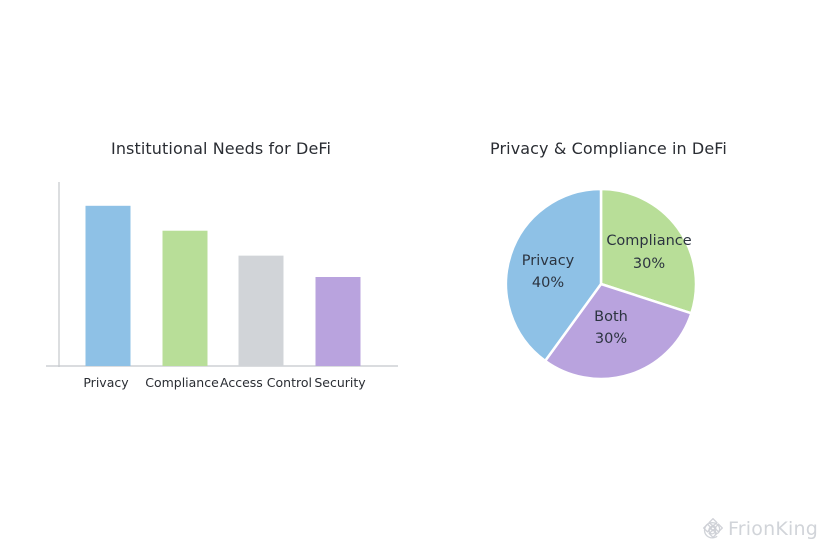 The height and width of the screenshot is (552, 828). What do you see at coordinates (608, 148) in the screenshot?
I see `pie-chart-title: Privacy & Compliance in DeFi` at bounding box center [608, 148].